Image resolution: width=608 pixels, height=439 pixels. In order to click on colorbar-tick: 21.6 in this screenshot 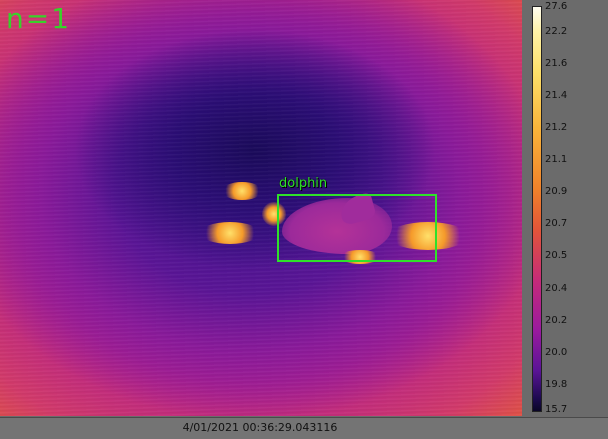, I will do `click(556, 63)`.